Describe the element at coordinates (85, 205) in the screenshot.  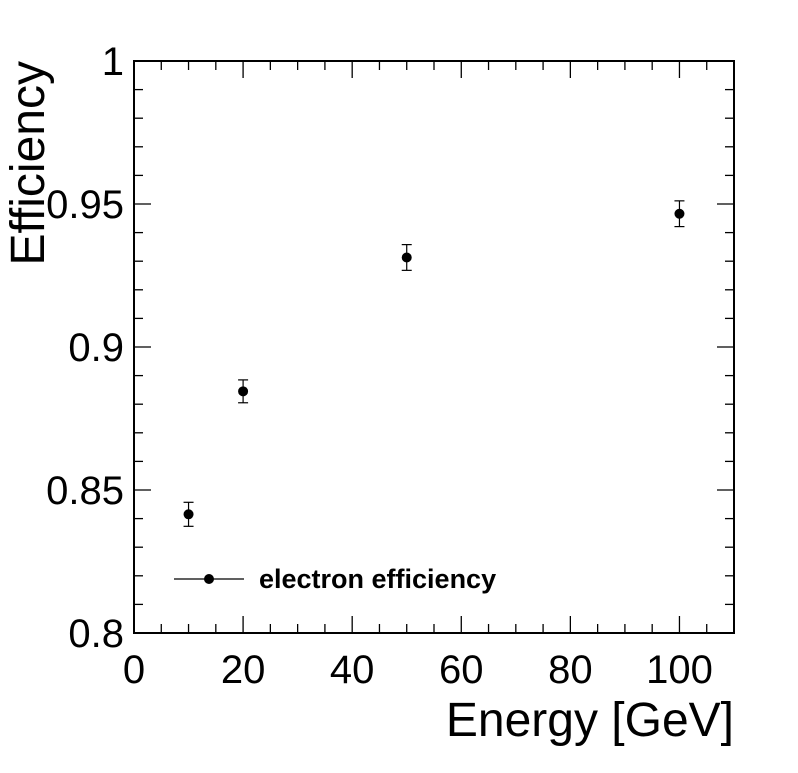
I see `y-tick-label: 0.95` at that location.